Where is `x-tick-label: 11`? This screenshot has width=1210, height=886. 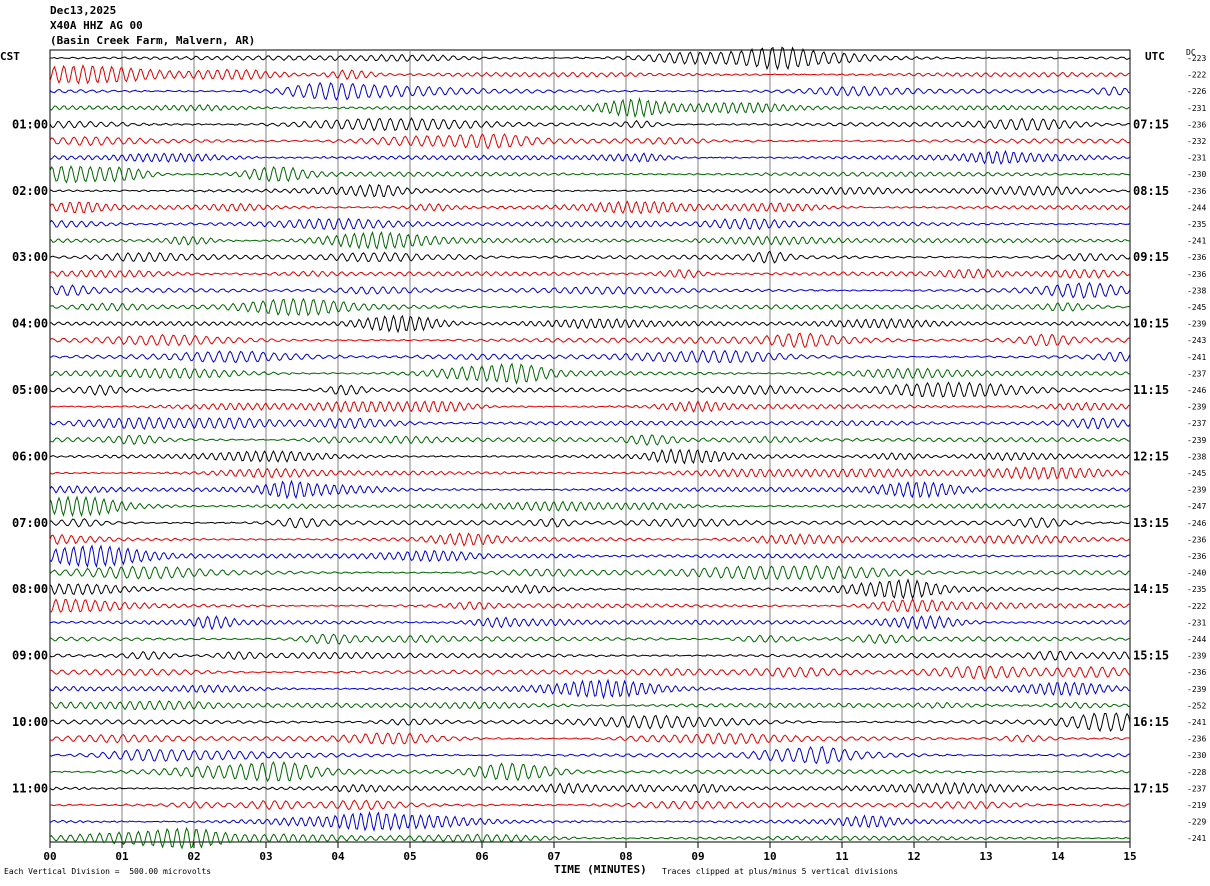 x-tick-label: 11 is located at coordinates (842, 856).